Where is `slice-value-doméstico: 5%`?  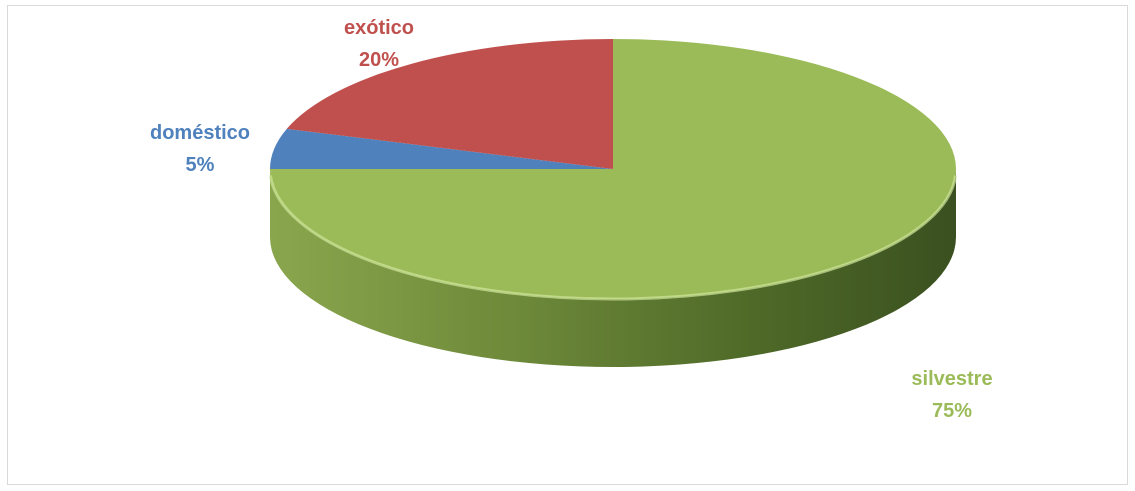
slice-value-doméstico: 5% is located at coordinates (200, 165).